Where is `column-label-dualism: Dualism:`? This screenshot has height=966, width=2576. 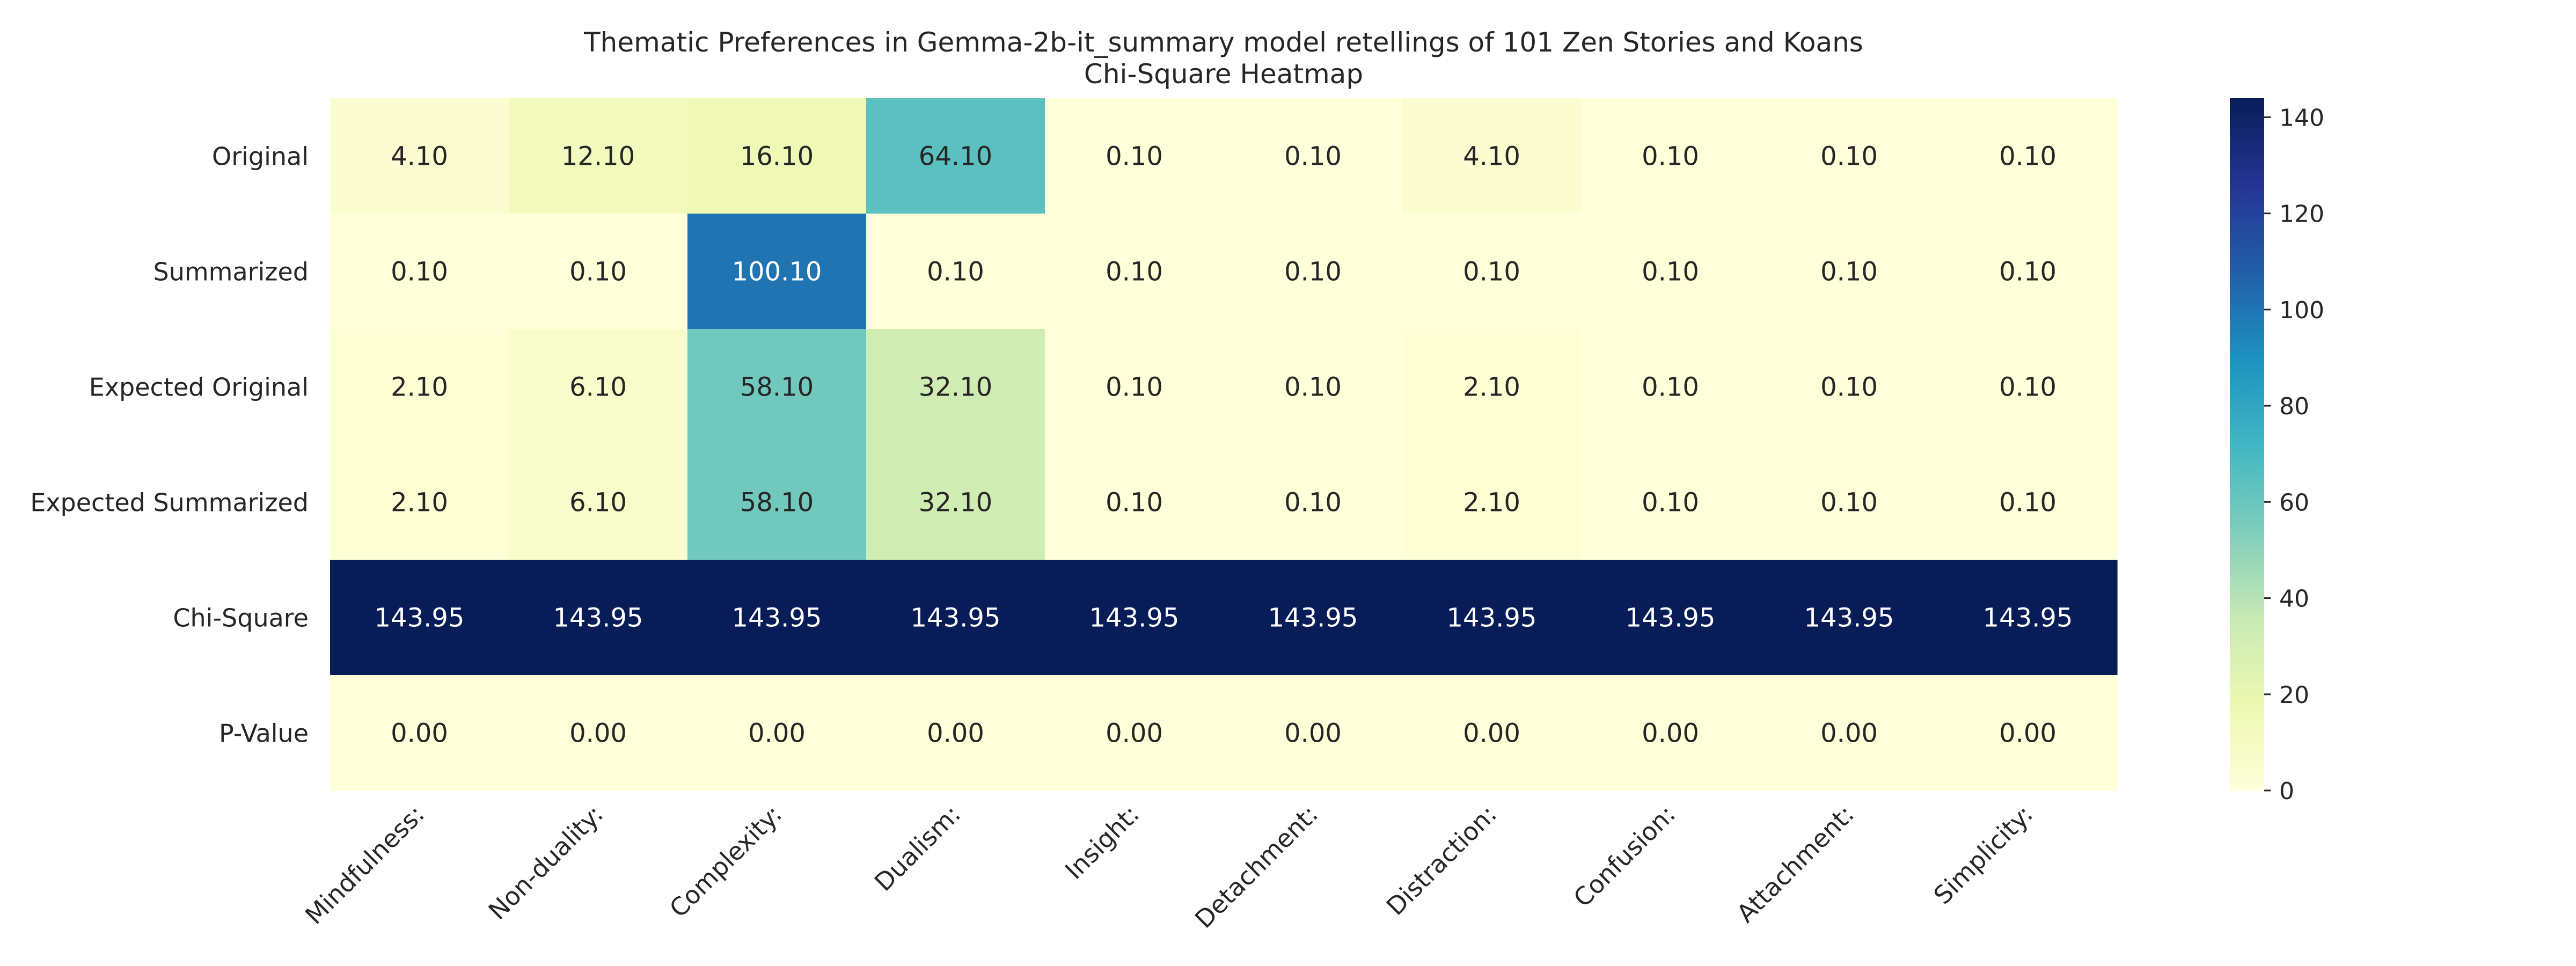
column-label-dualism: Dualism: is located at coordinates (917, 848).